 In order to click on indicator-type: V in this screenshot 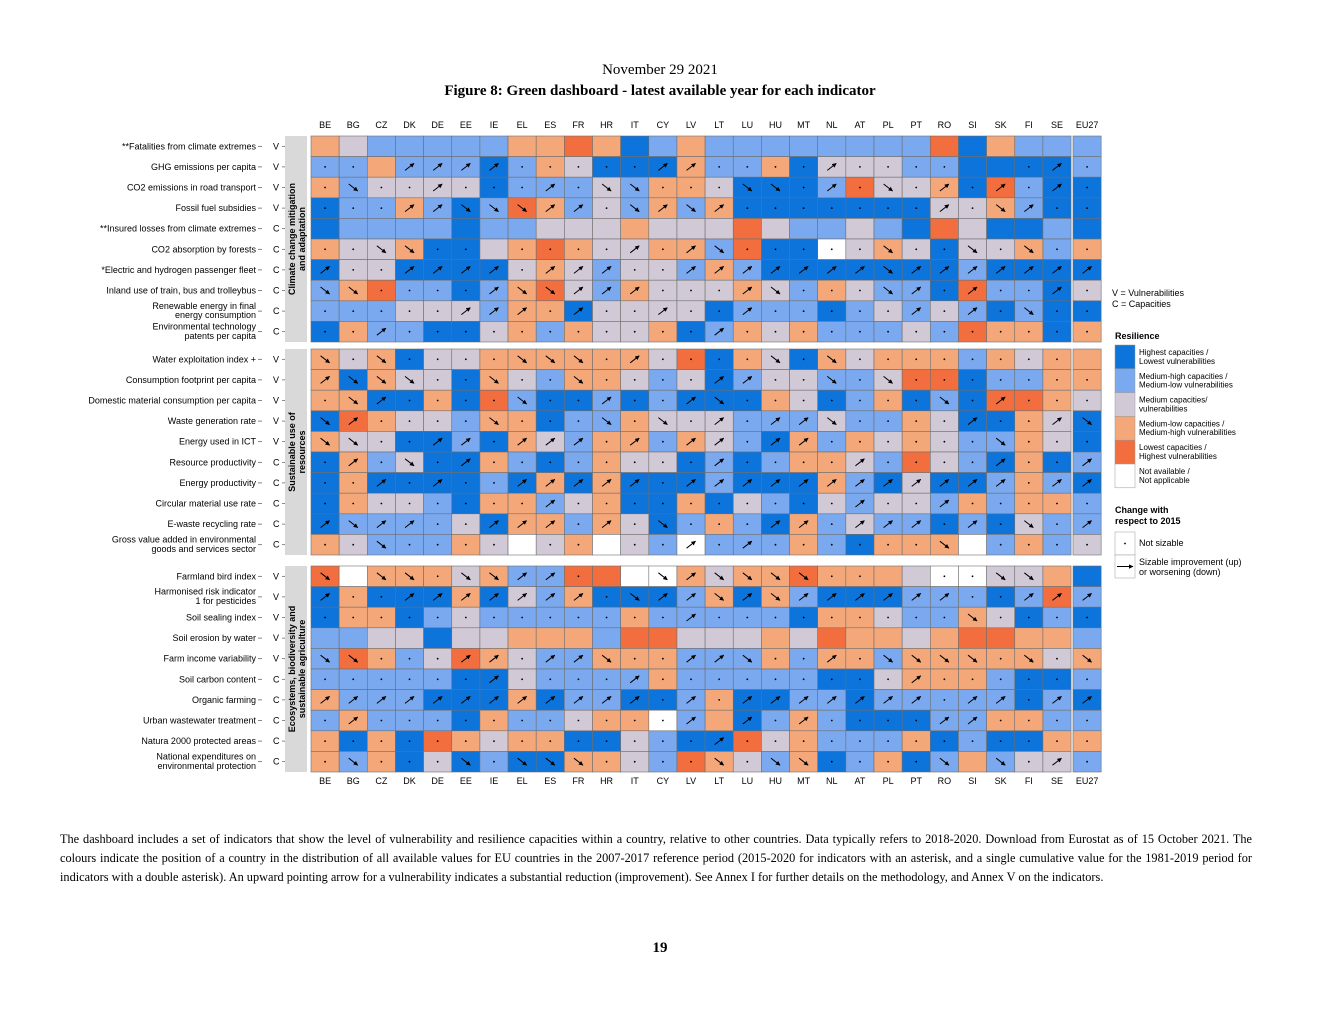, I will do `click(276, 146)`.